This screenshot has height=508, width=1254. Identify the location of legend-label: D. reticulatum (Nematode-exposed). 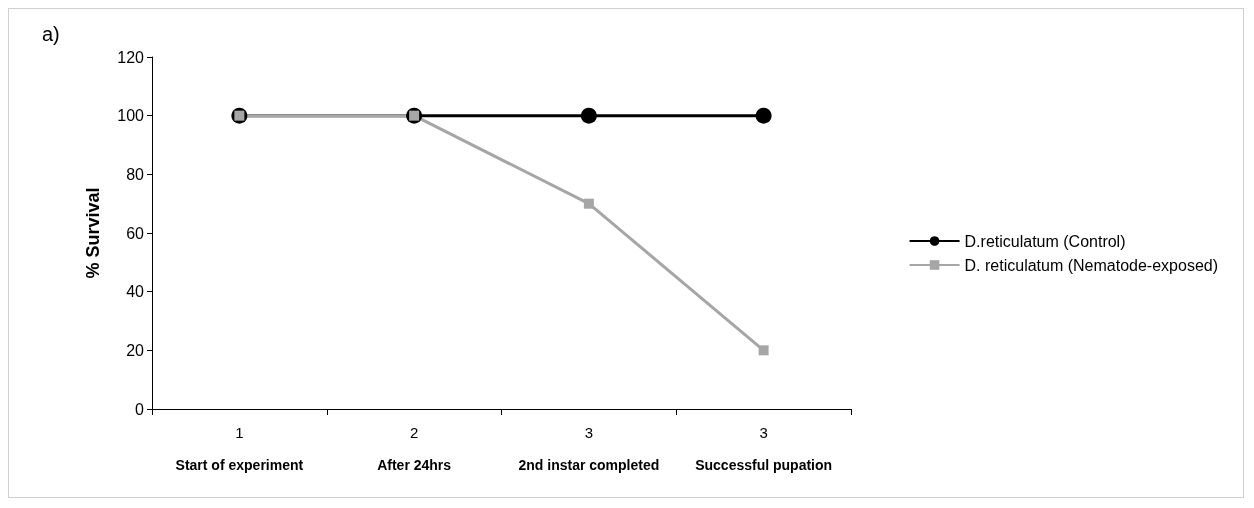
(1091, 265).